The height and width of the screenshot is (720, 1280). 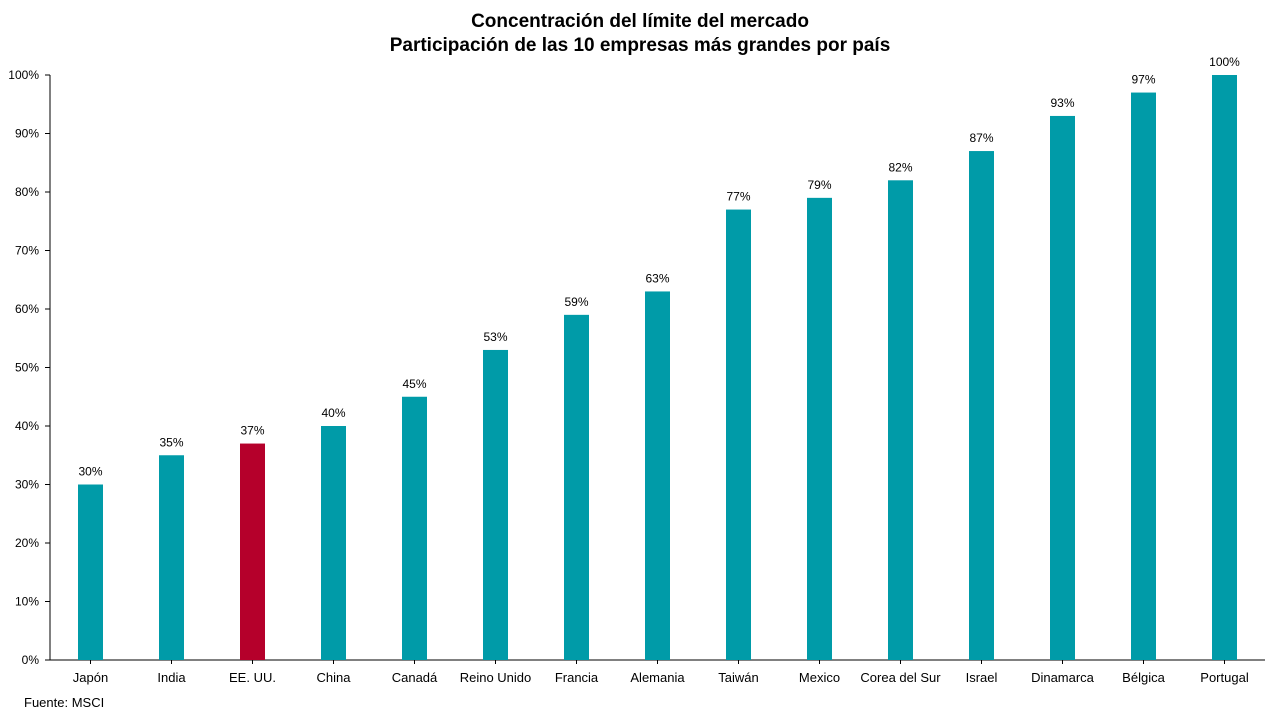 What do you see at coordinates (577, 677) in the screenshot?
I see `category-label: Francia` at bounding box center [577, 677].